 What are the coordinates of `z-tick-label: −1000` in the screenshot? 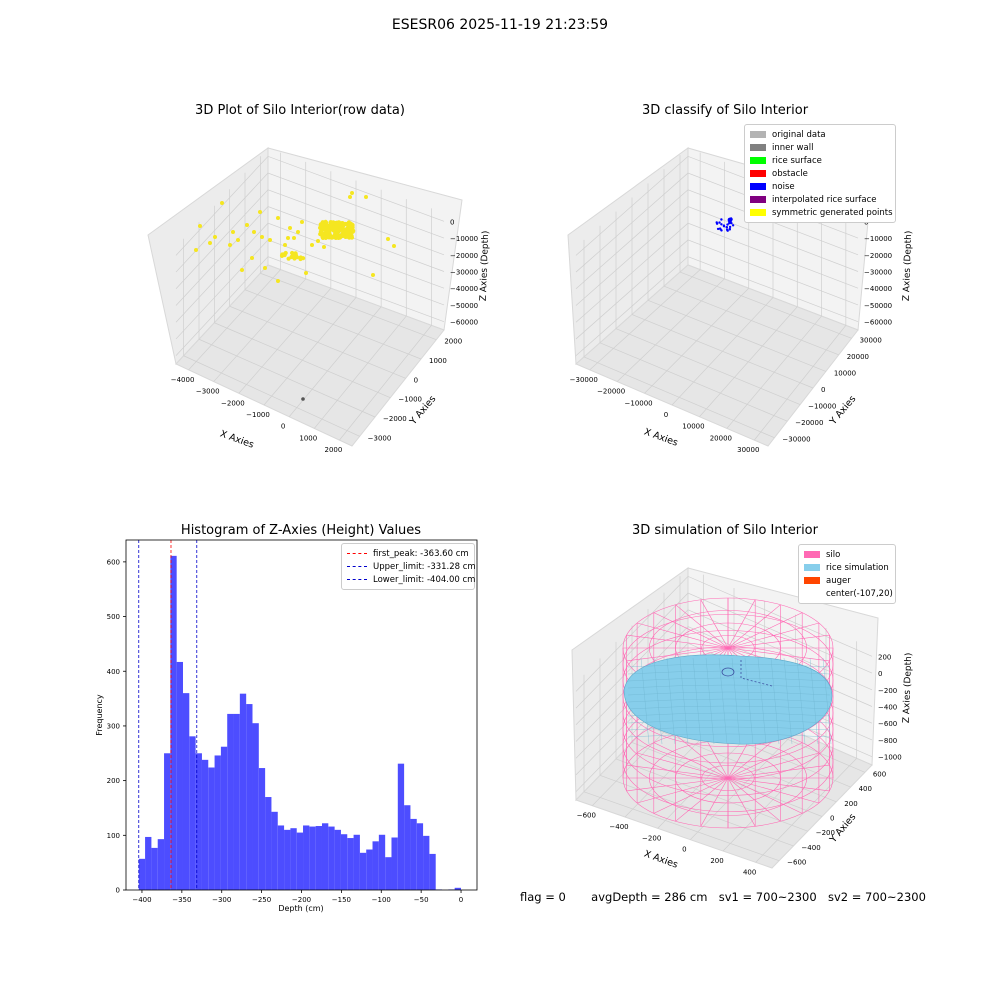 It's located at (890, 758).